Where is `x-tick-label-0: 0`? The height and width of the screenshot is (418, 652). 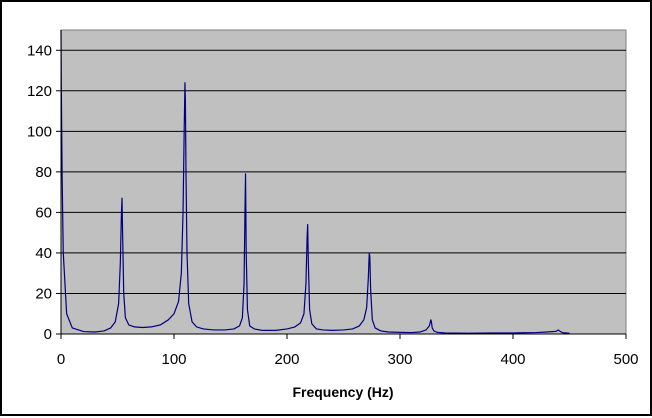 x-tick-label-0: 0 is located at coordinates (61, 359).